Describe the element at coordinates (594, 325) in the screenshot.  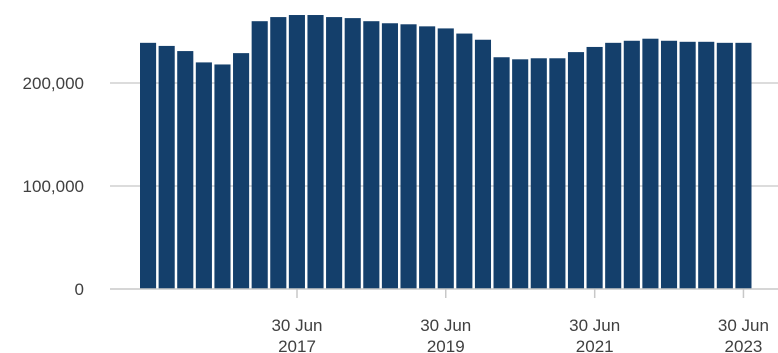
I see `x-tick-label-2-line1: 30 Jun` at that location.